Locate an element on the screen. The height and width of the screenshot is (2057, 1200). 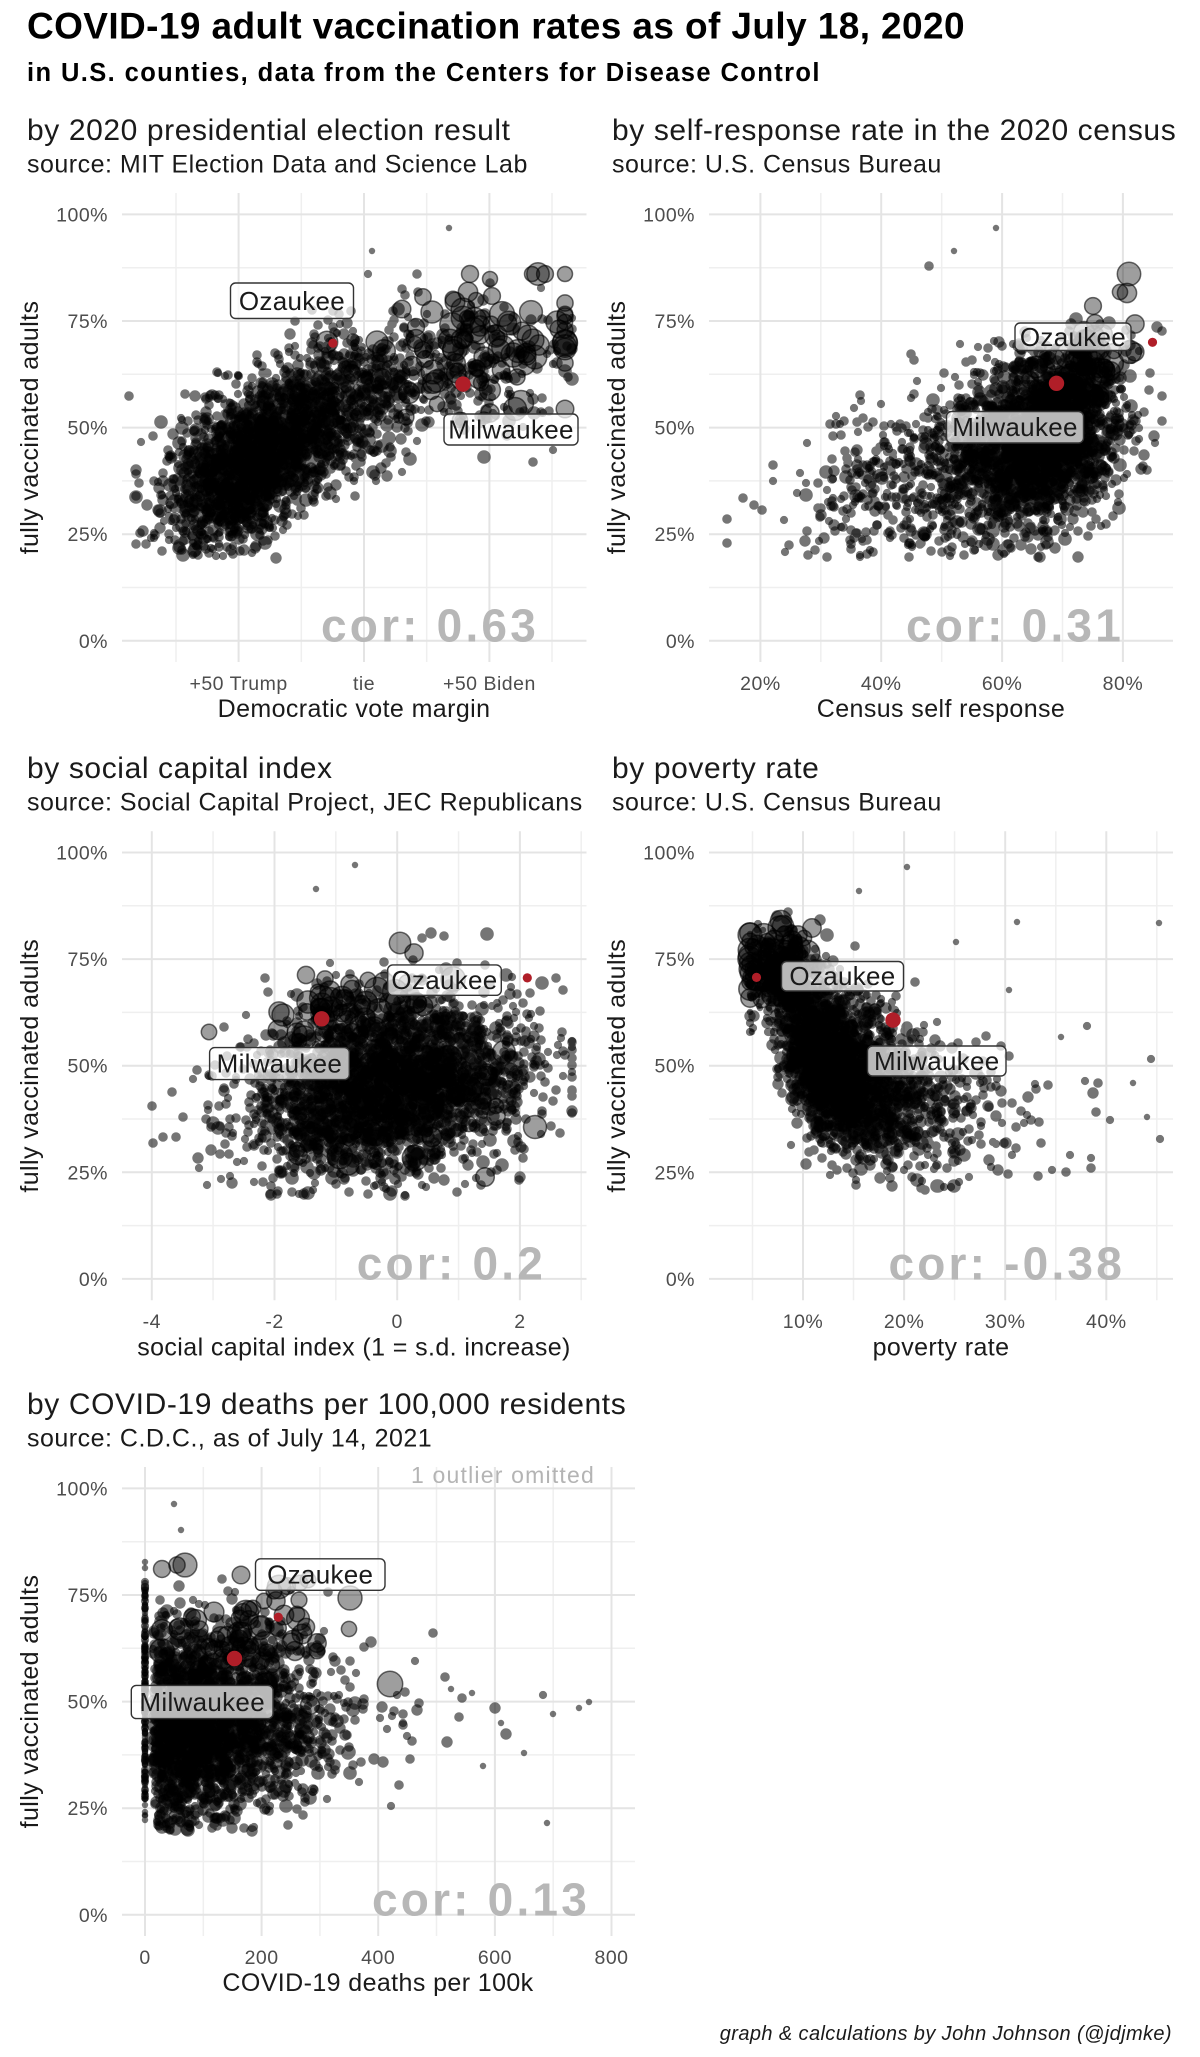
svg-text: +50 Biden is located at coordinates (489, 684).